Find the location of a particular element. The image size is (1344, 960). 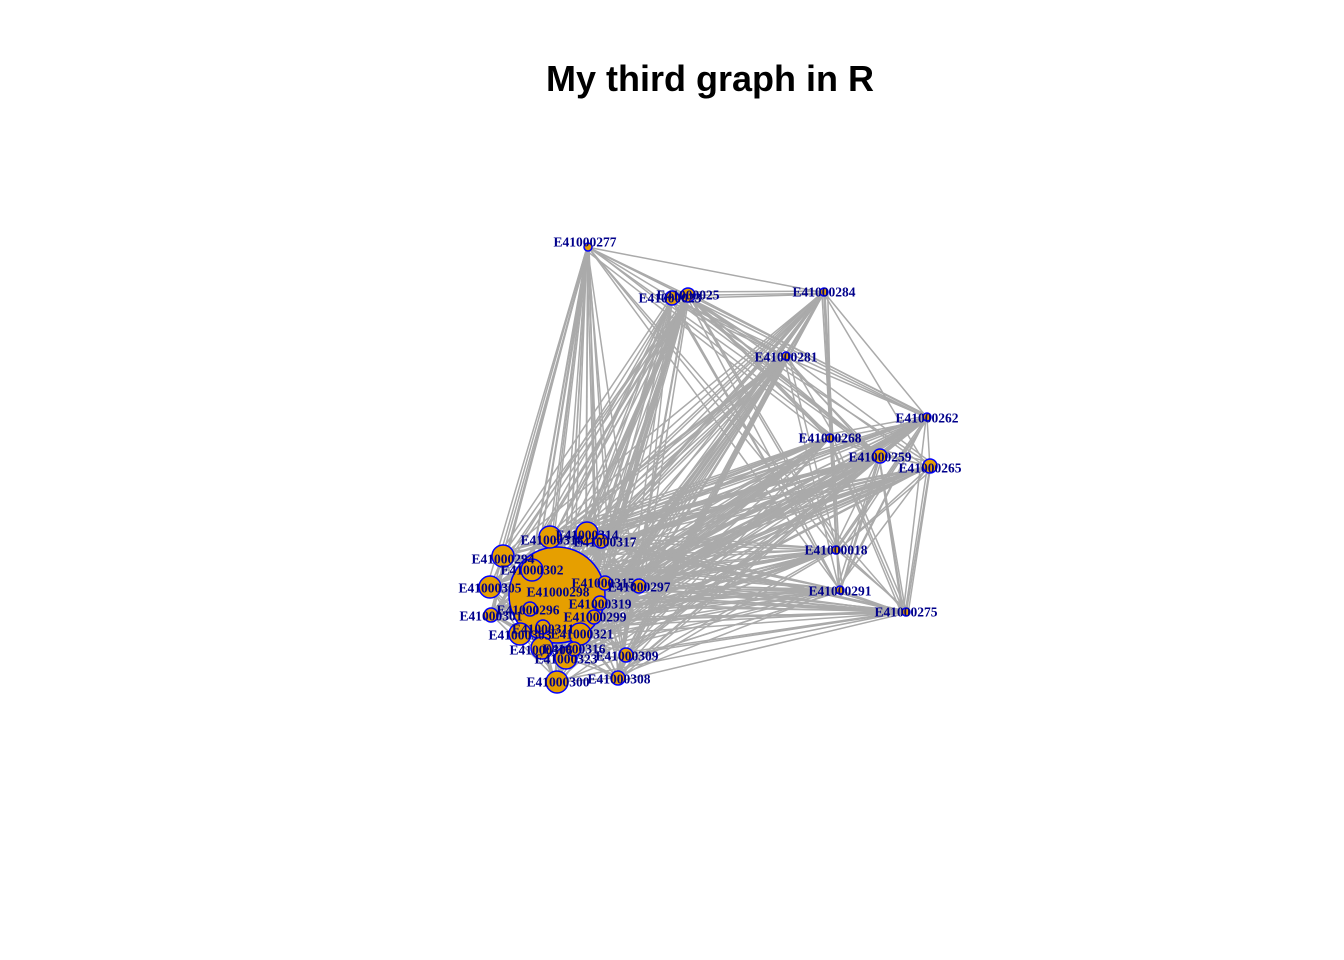

edge-E41000277-E41000291 is located at coordinates (716, 421).